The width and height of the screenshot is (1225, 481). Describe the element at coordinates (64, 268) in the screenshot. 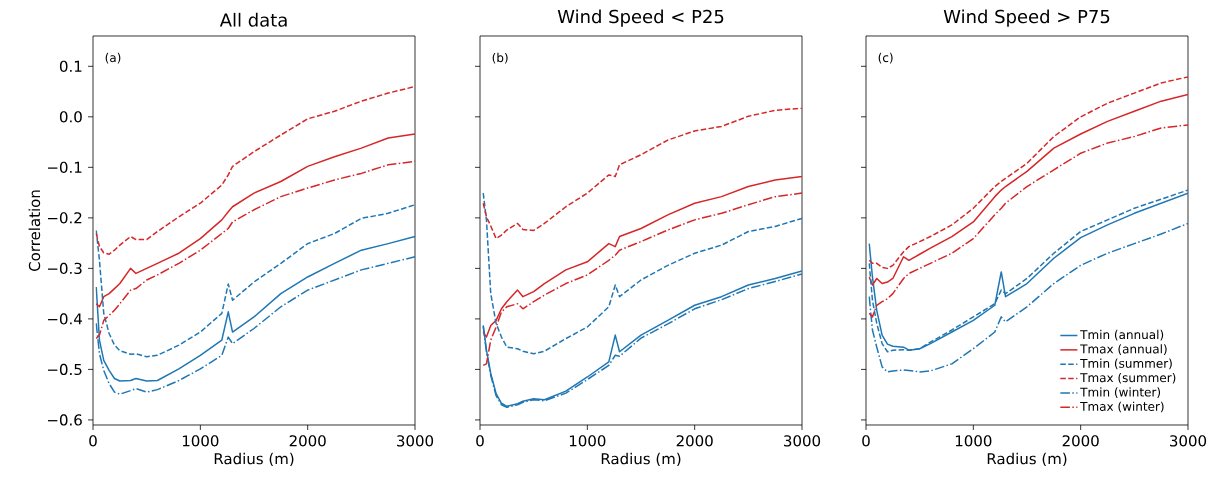

I see `y-tick-label: −0.3` at that location.